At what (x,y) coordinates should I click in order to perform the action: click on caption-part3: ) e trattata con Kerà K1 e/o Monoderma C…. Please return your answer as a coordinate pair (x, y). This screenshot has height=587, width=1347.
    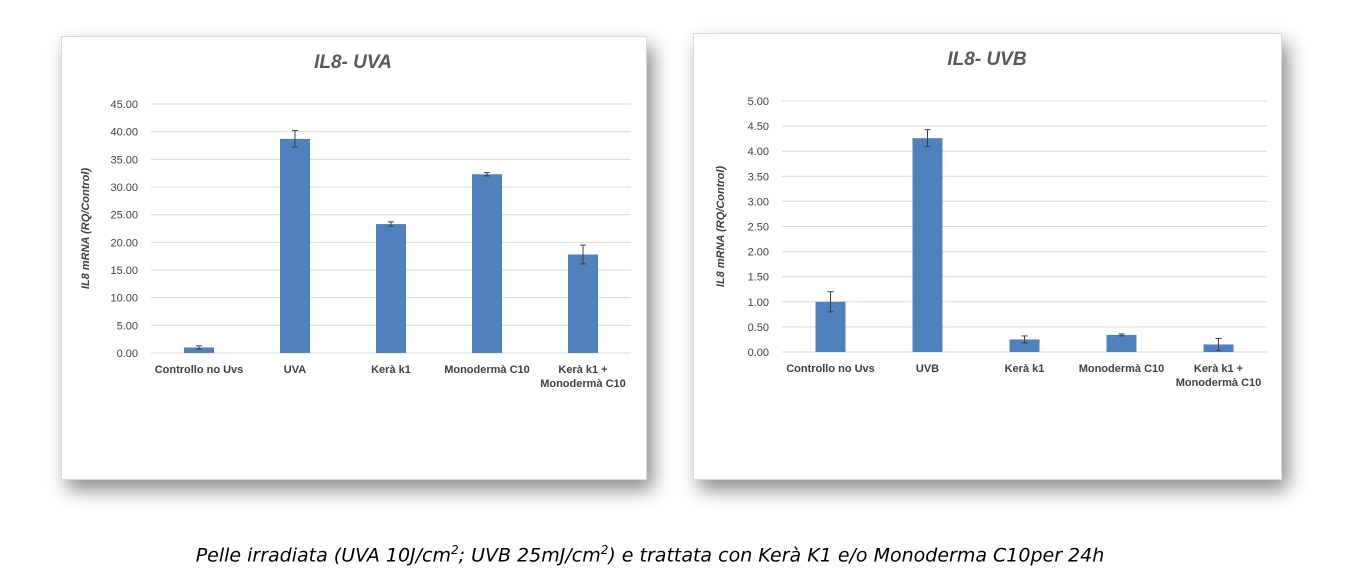
    Looking at the image, I should click on (856, 555).